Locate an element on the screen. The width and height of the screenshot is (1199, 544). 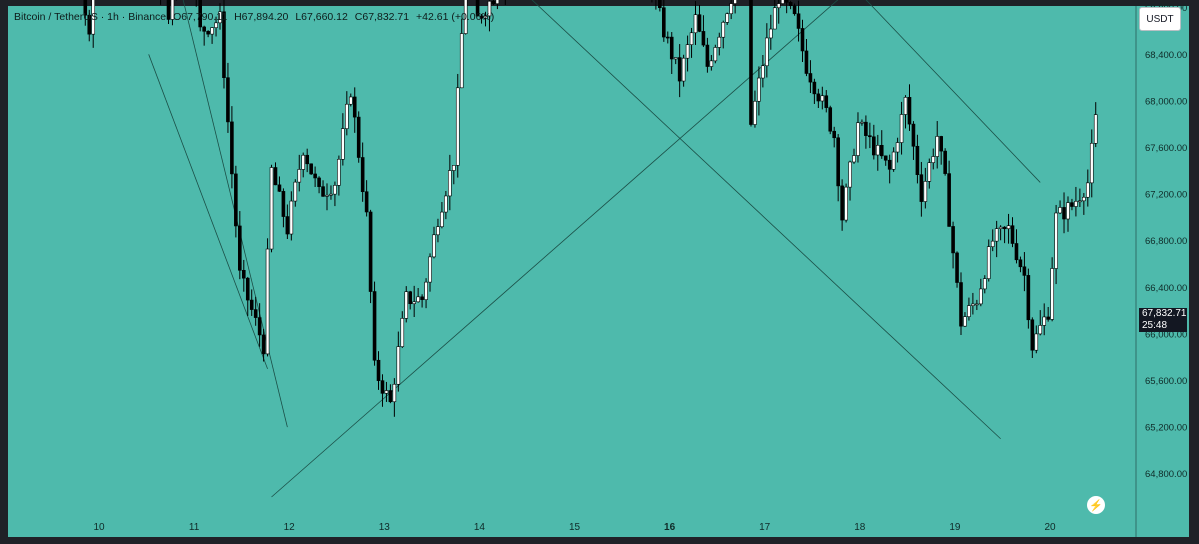
y-tick-label: 67,200.00 is located at coordinates (1166, 195).